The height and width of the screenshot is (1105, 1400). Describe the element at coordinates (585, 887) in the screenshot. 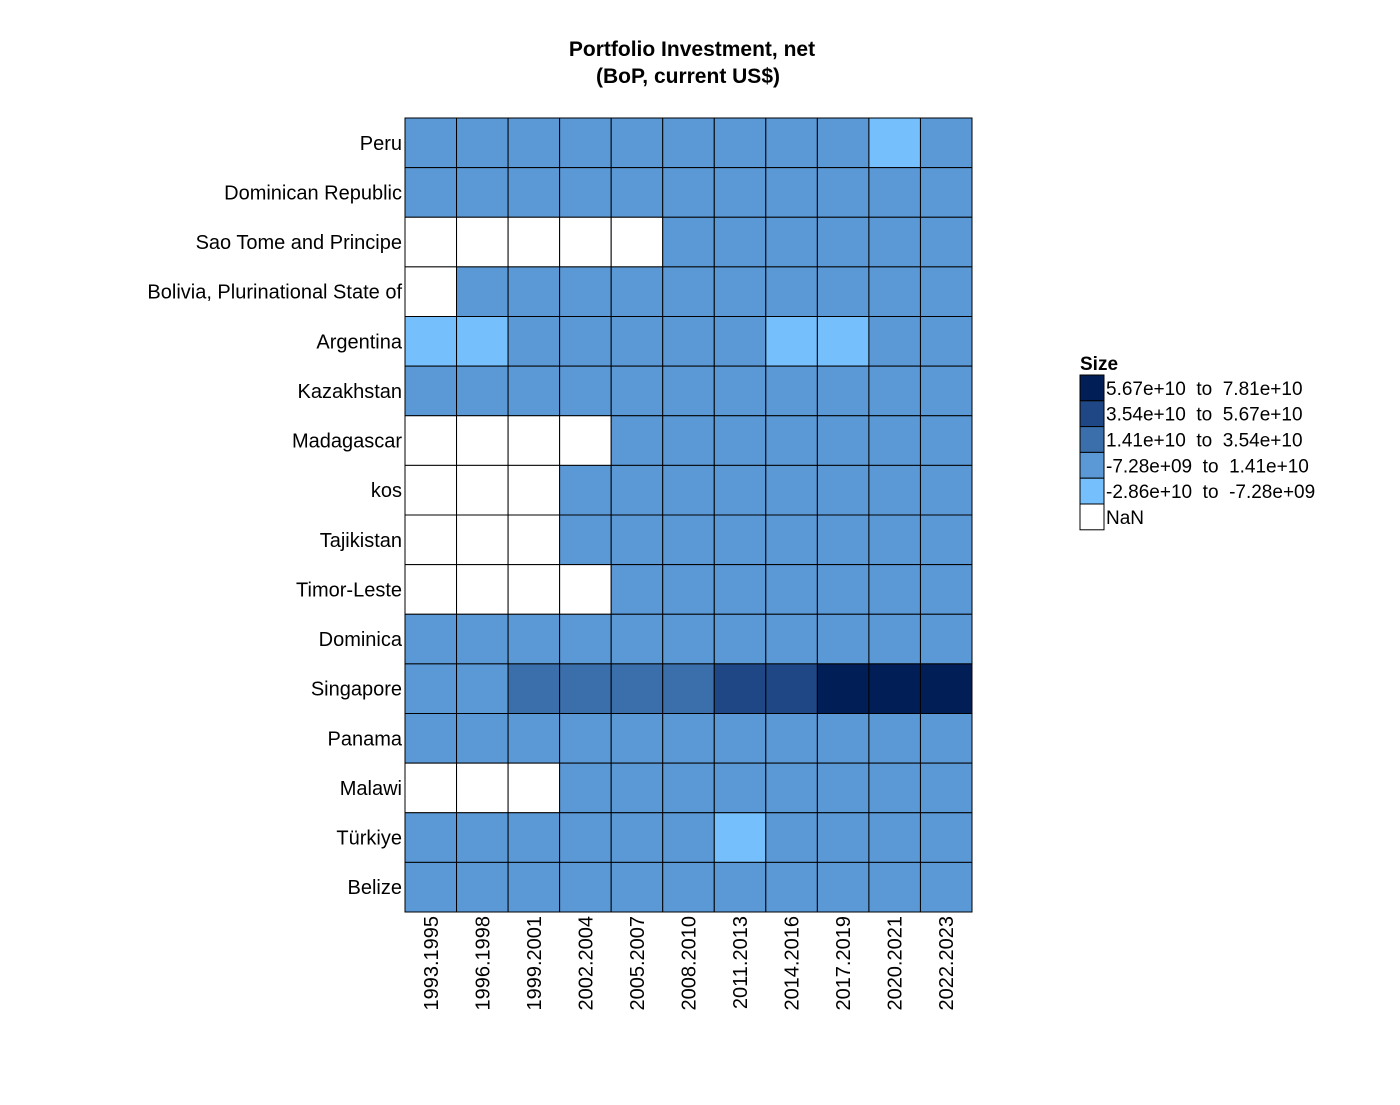

I see `heatmap-cell-belize-2002-2004` at that location.